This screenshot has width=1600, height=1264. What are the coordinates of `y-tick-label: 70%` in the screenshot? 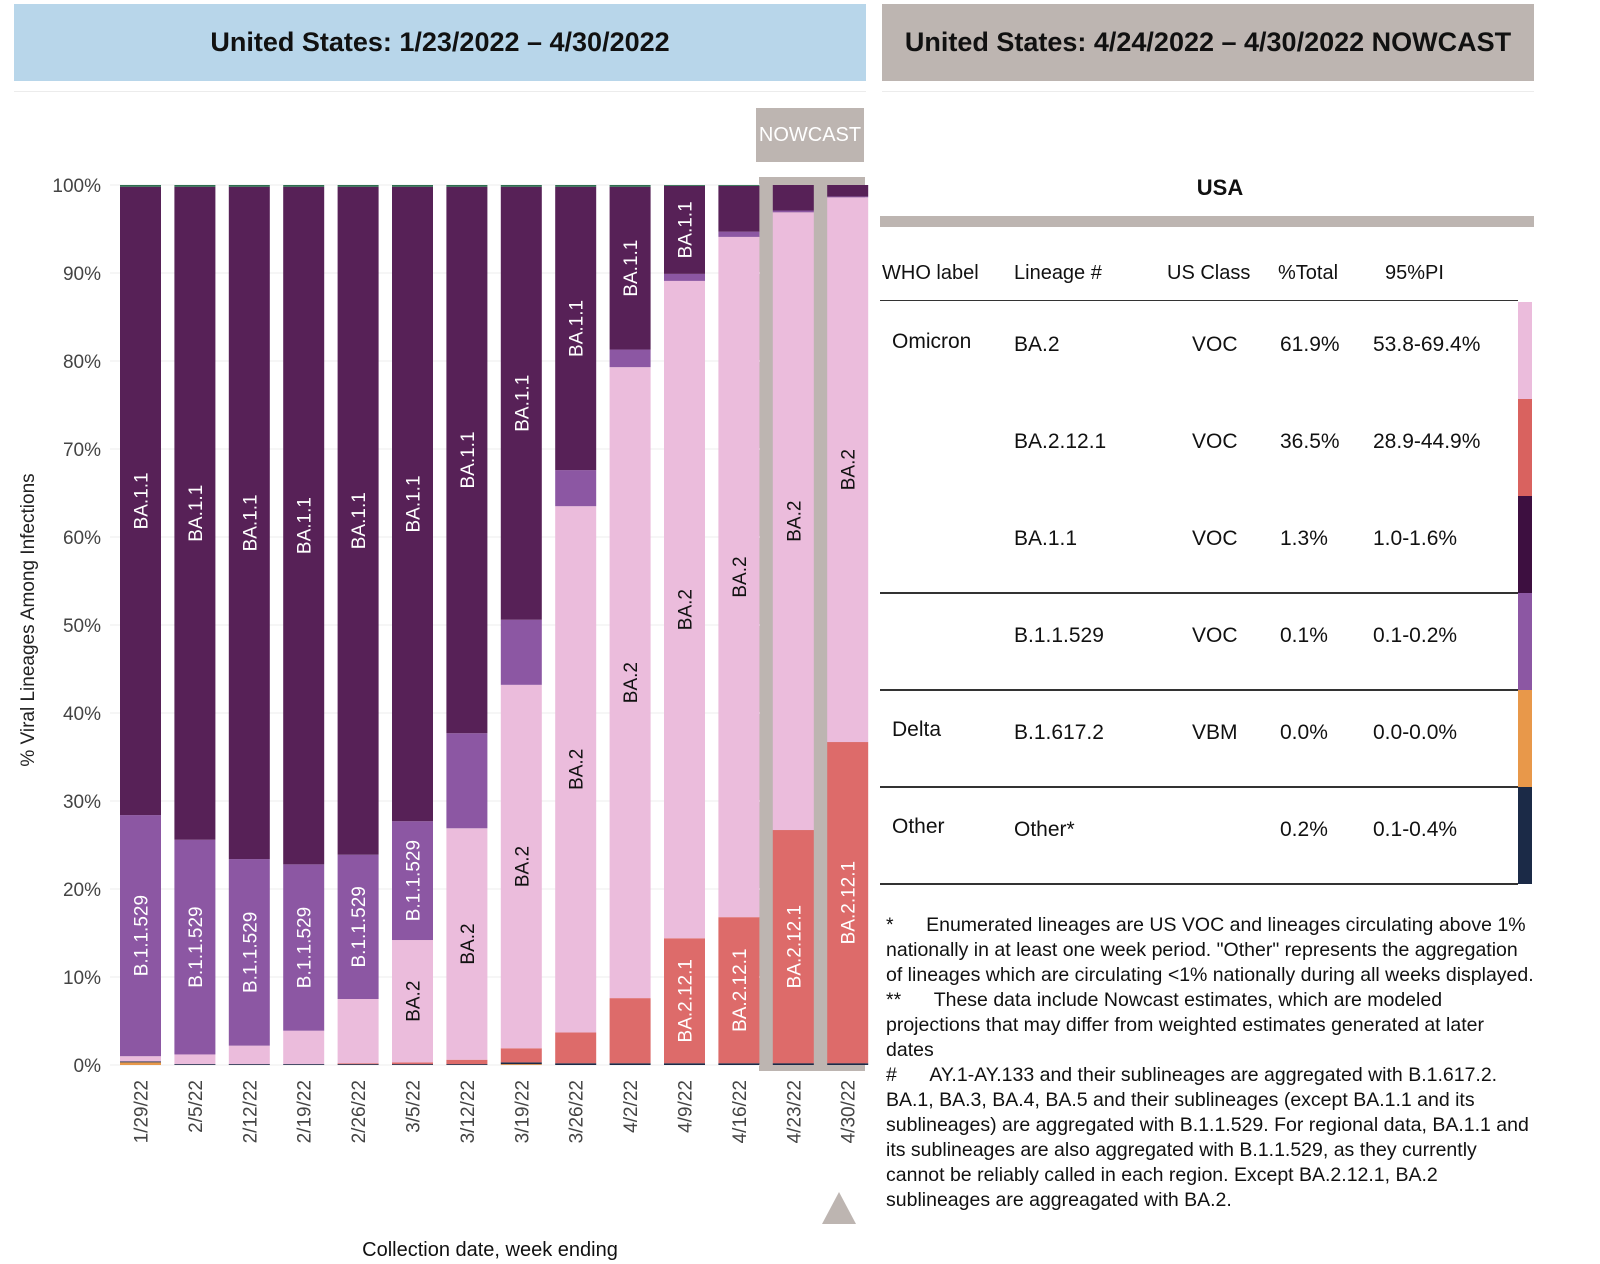 It's located at (82, 450).